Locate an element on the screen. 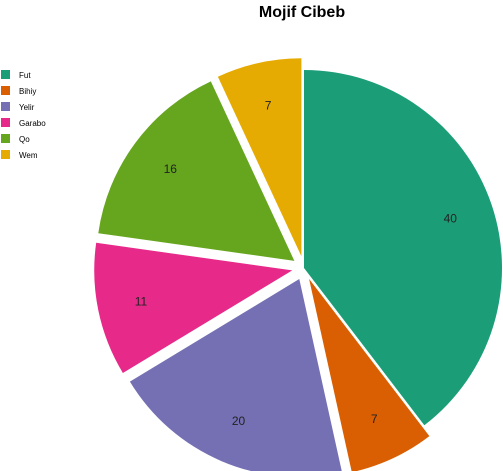 This screenshot has width=503, height=471. legend-label-qo: Qo is located at coordinates (24, 139).